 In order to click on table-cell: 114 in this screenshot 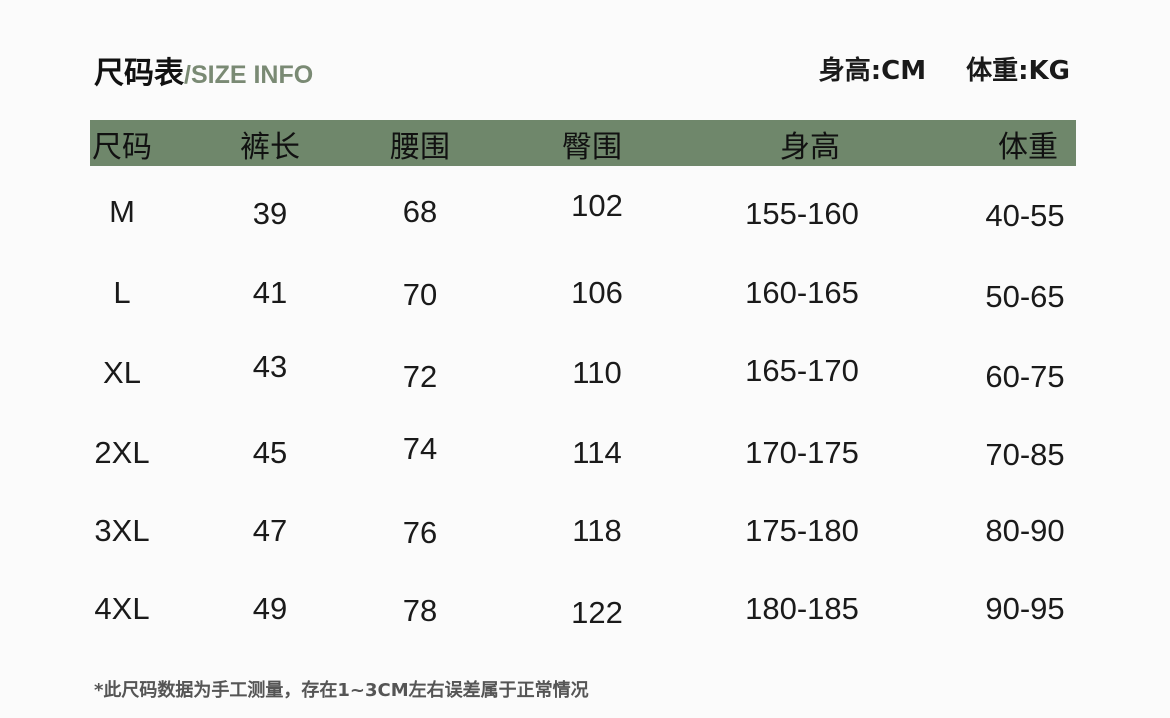, I will do `click(597, 452)`.